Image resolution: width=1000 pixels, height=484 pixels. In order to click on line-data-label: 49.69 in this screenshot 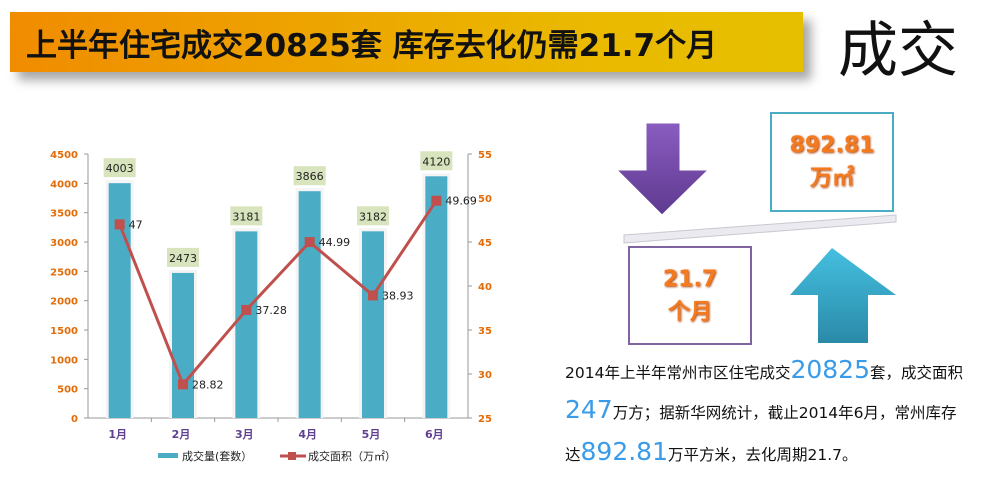, I will do `click(461, 201)`.